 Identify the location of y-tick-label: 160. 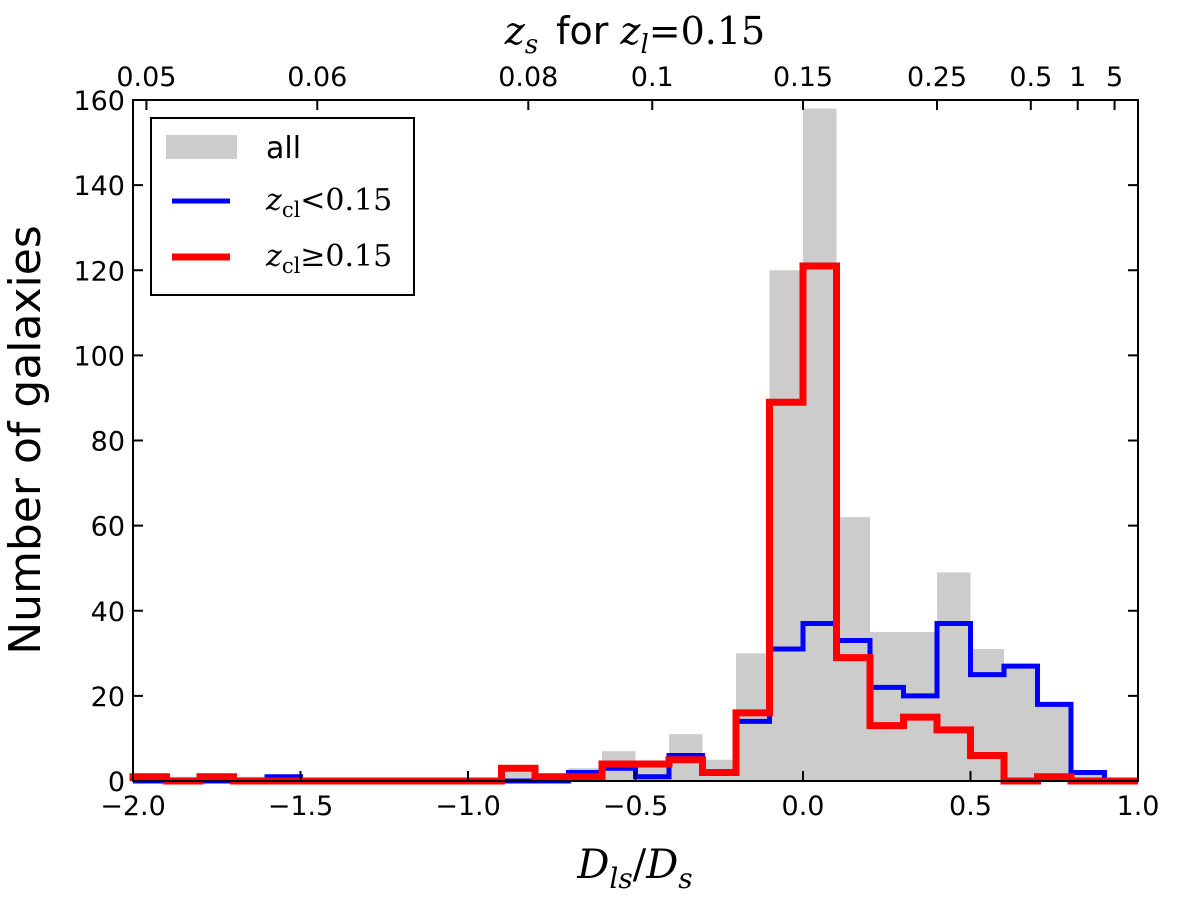
(99, 101).